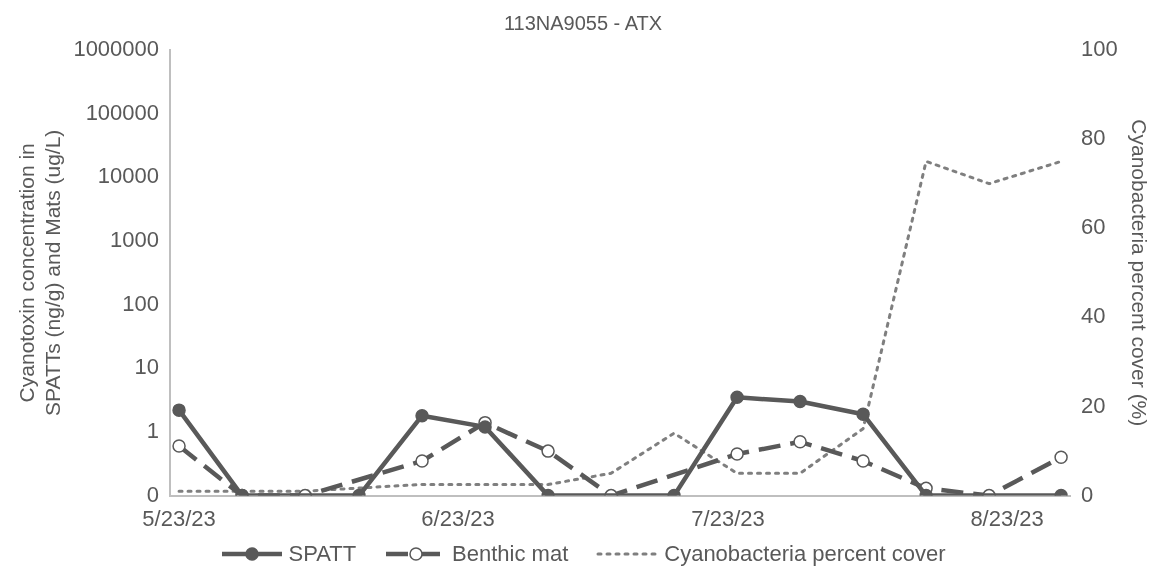 This screenshot has height=584, width=1172. I want to click on x-tick-label: 7/23/23, so click(728, 518).